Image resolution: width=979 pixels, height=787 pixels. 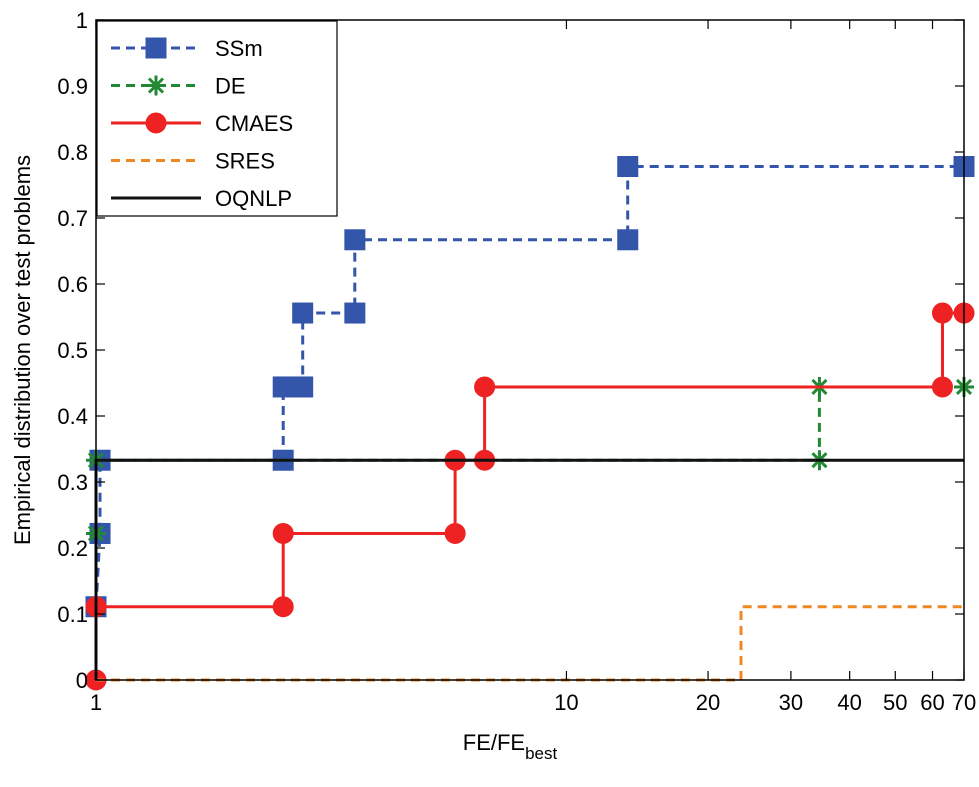 I want to click on legend-marker-ssm, so click(x=156, y=48).